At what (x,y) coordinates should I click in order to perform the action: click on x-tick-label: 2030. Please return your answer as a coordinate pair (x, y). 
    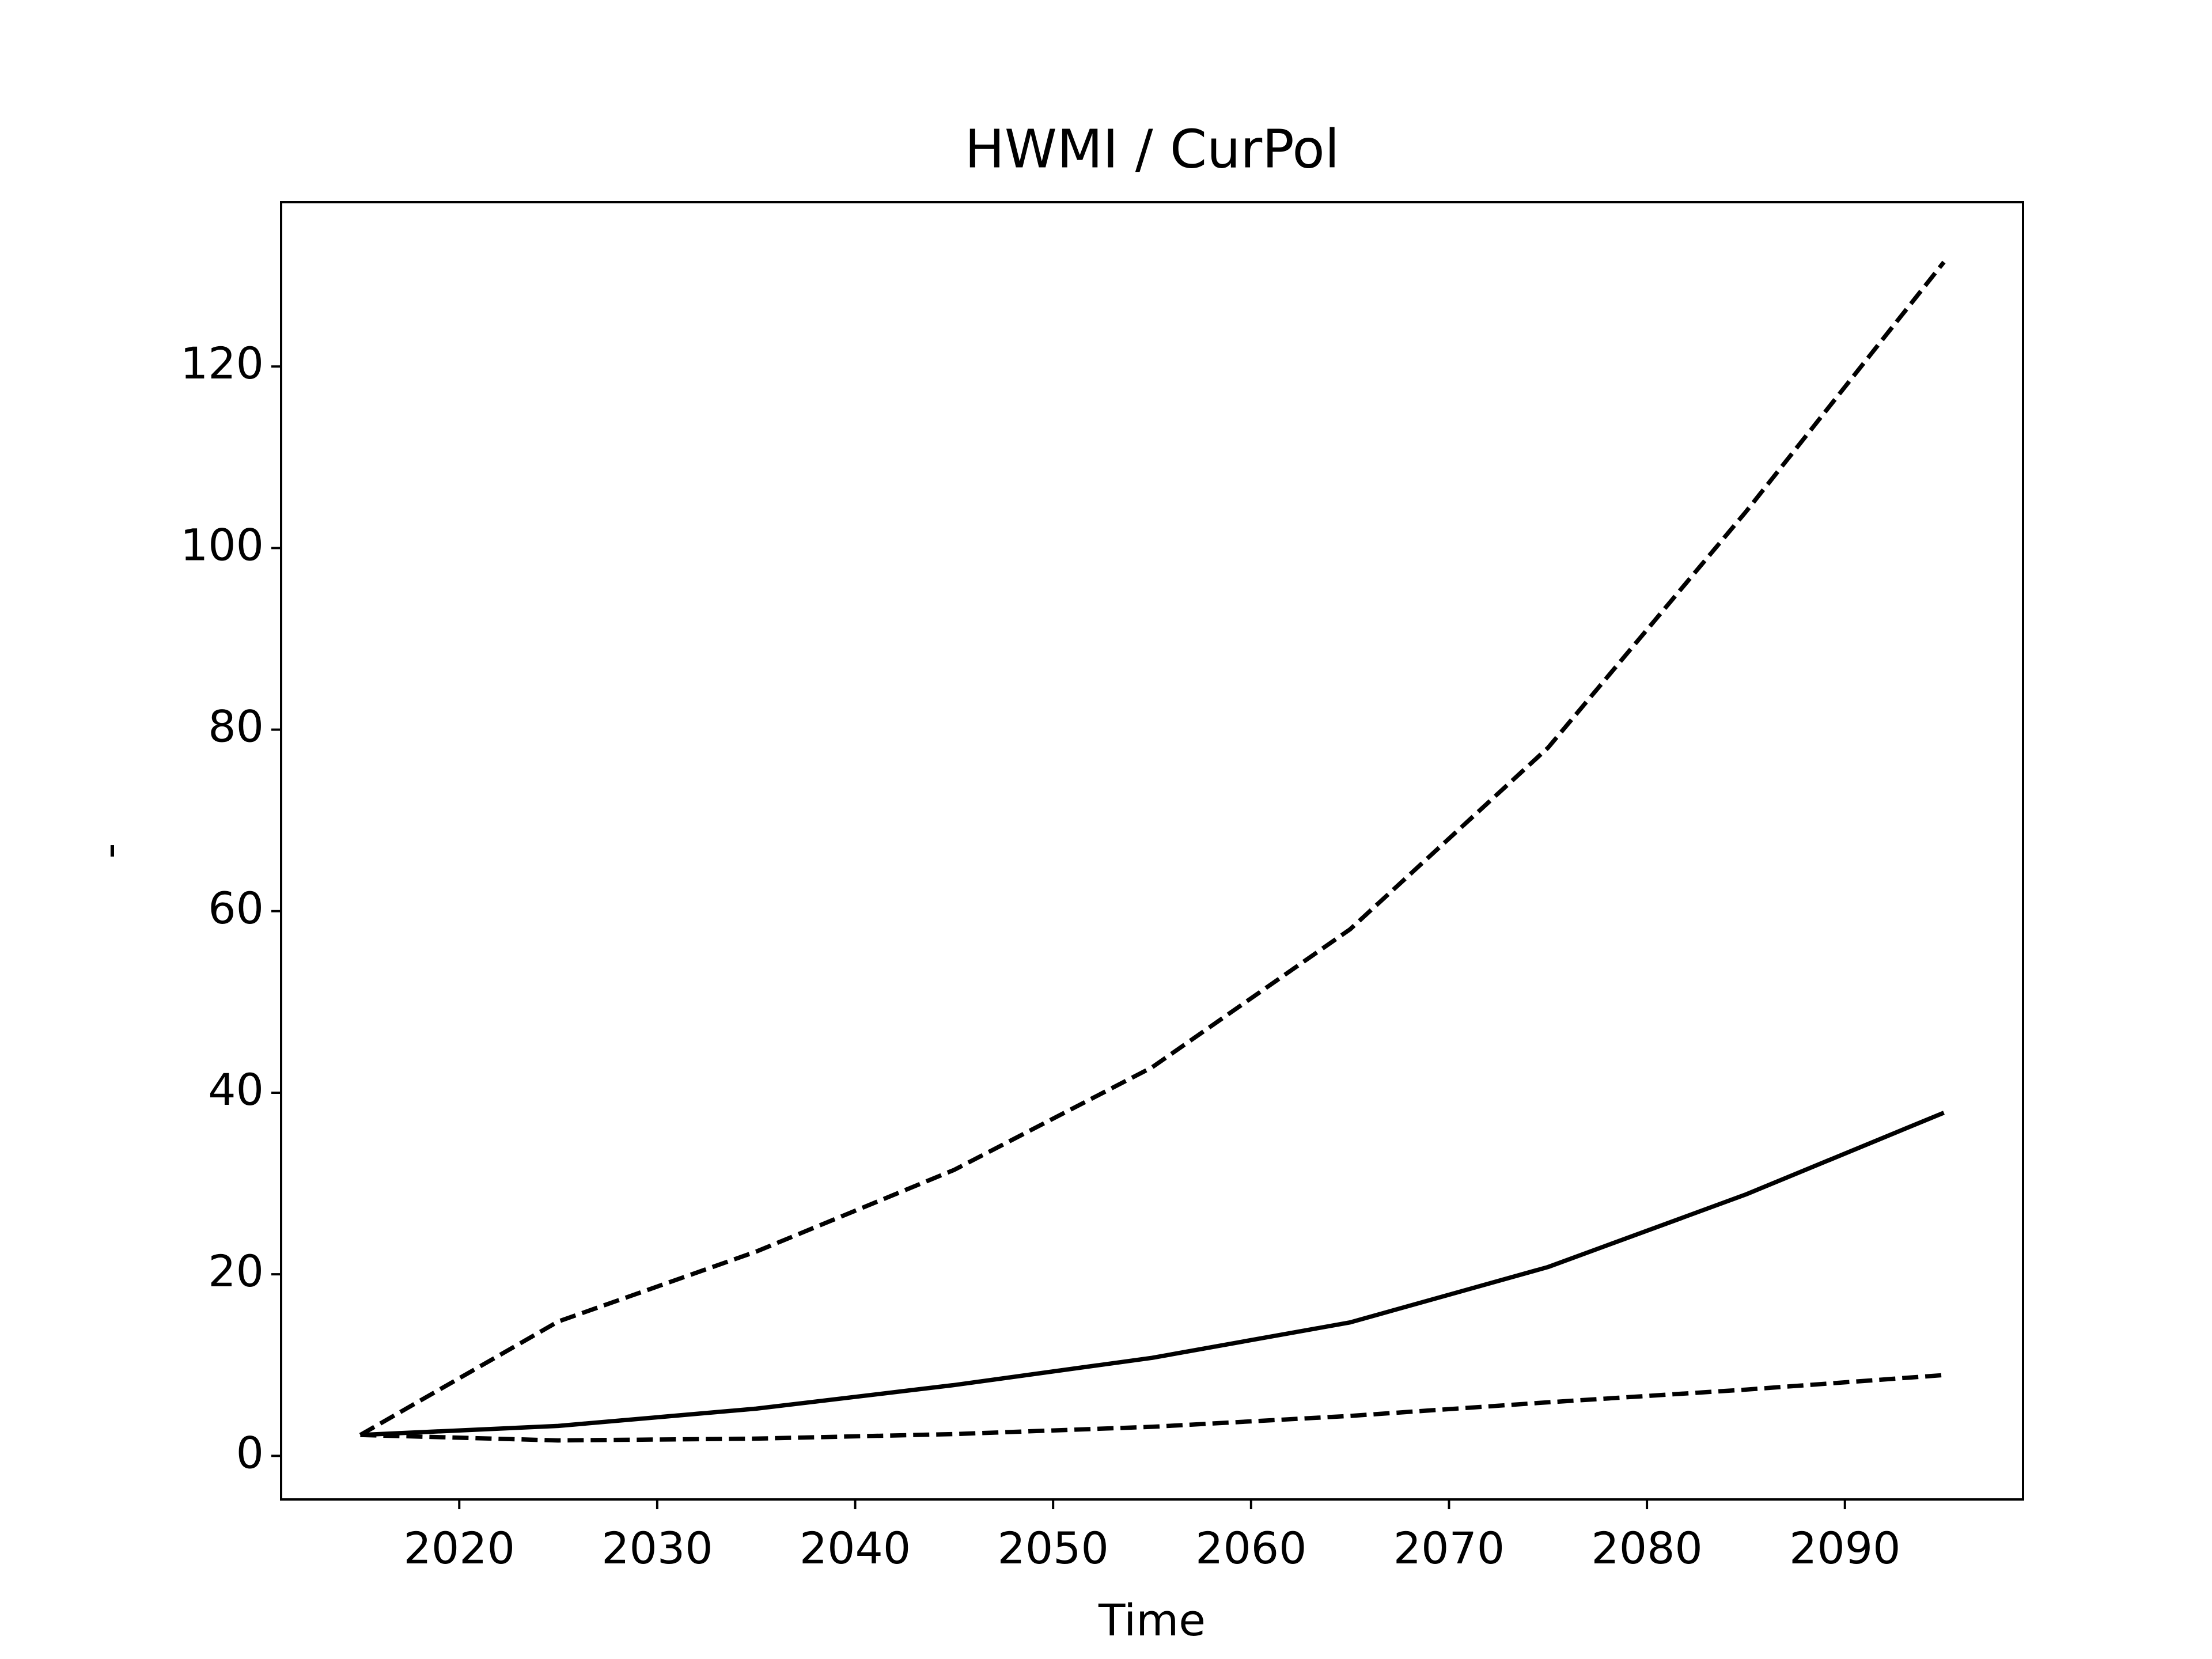
    Looking at the image, I should click on (657, 1548).